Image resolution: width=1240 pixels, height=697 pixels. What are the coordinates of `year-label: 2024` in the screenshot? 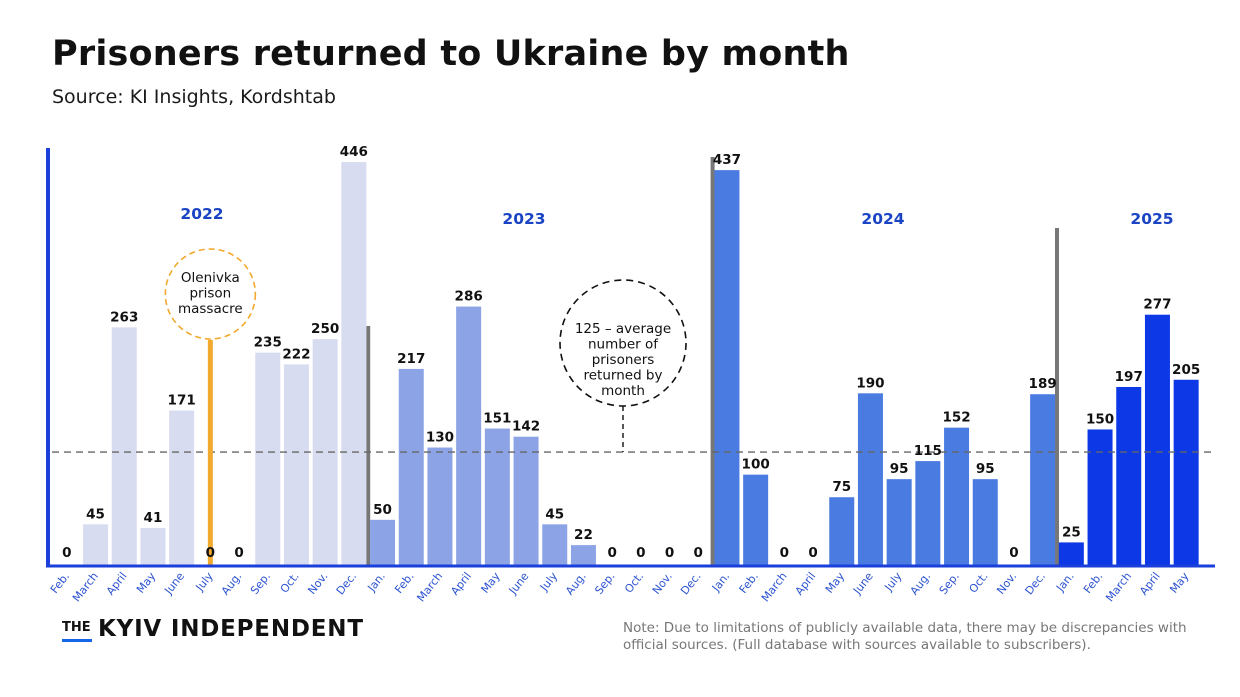 It's located at (882, 219).